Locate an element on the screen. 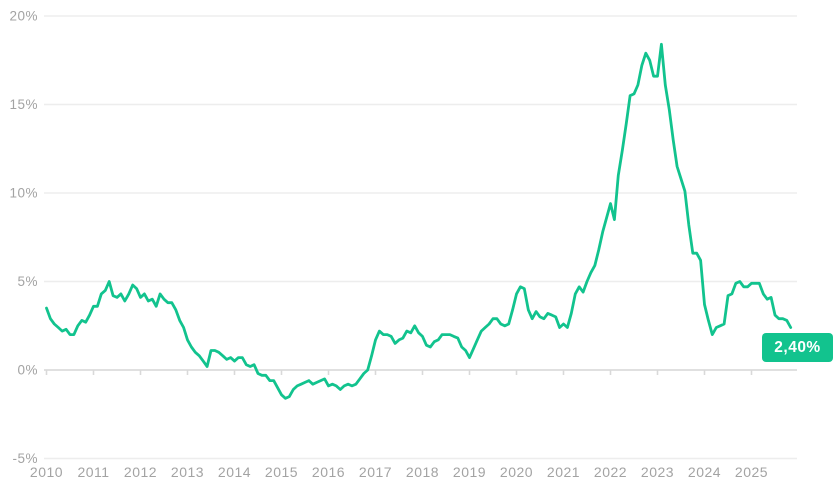  latest-value-badge: 2,40% is located at coordinates (797, 347).